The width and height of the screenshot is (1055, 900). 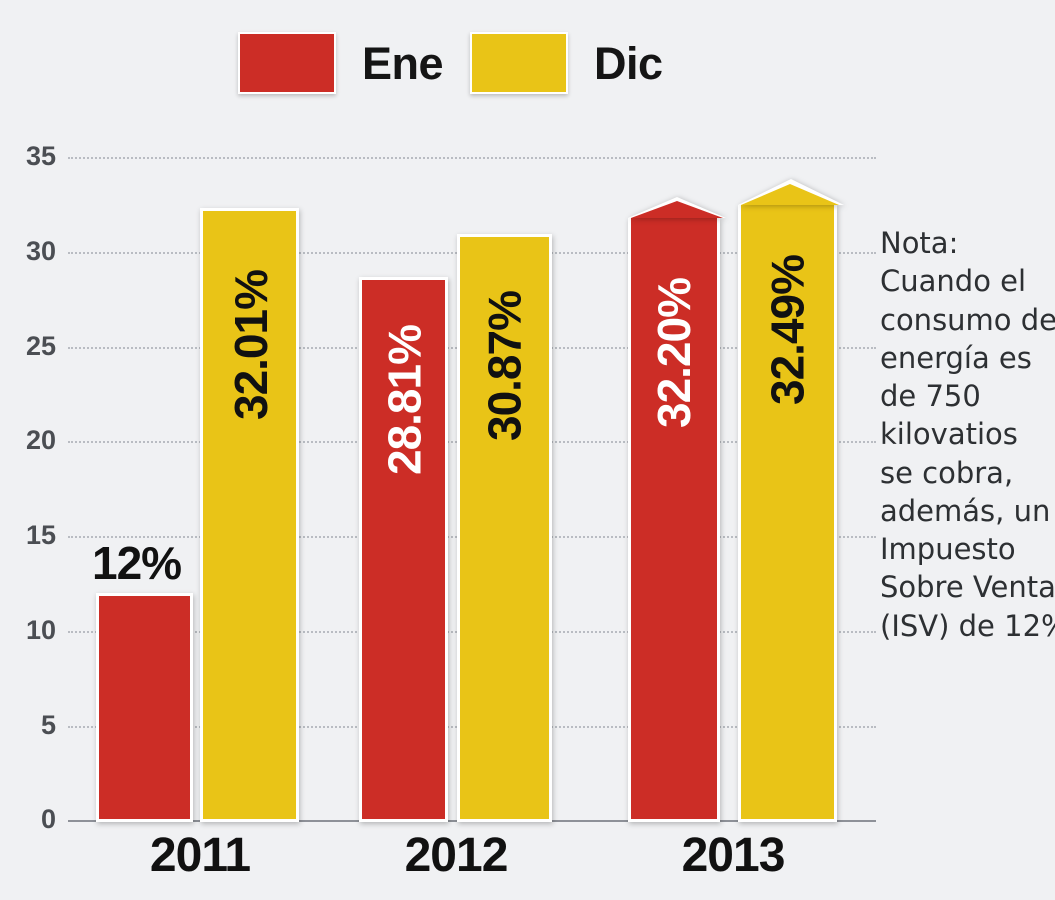 What do you see at coordinates (919, 243) in the screenshot?
I see `note-line: Nota:` at bounding box center [919, 243].